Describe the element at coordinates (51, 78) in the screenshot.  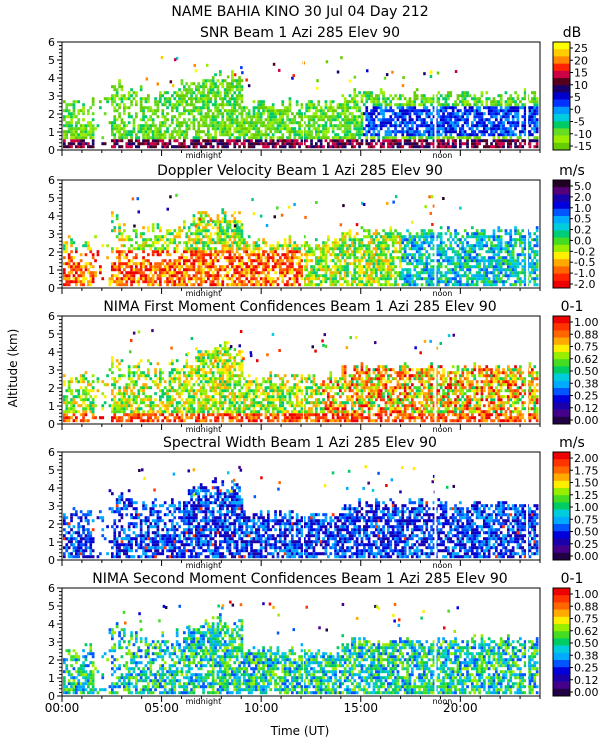
I see `y-tick-label: 4` at that location.